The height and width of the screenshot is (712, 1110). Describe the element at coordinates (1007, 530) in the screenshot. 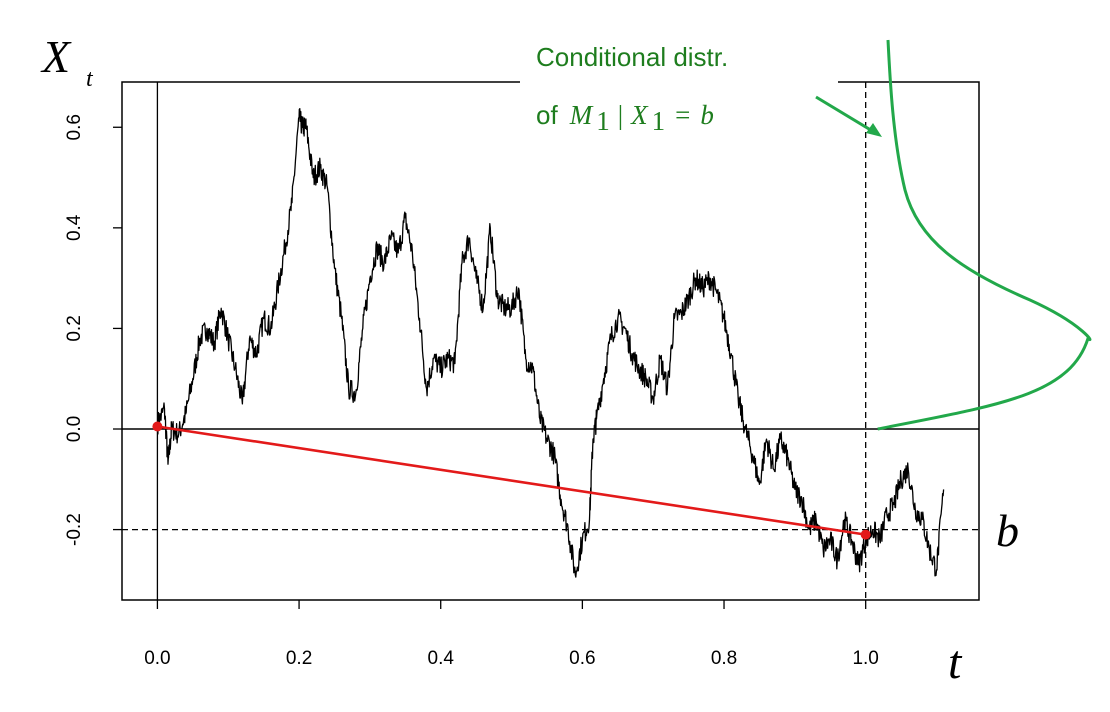

I see `b-level-label: b` at that location.